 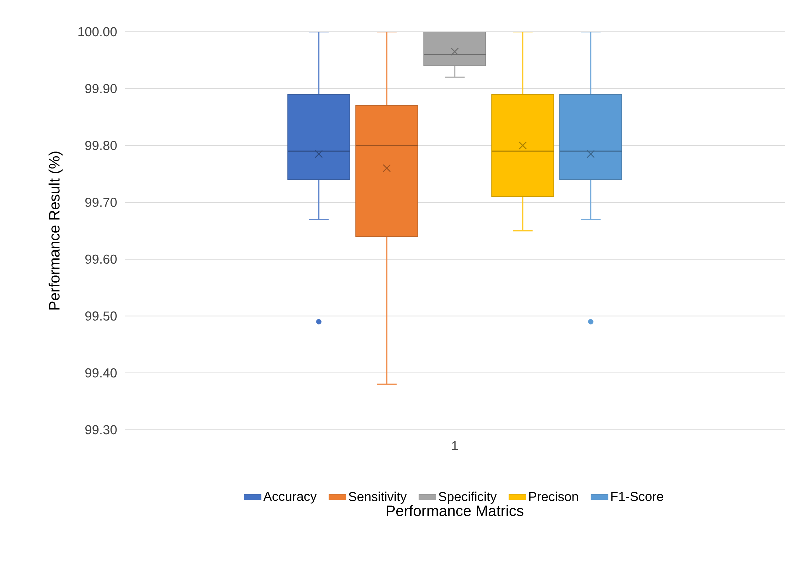 I want to click on y-tick-label: 99.70, so click(x=101, y=203).